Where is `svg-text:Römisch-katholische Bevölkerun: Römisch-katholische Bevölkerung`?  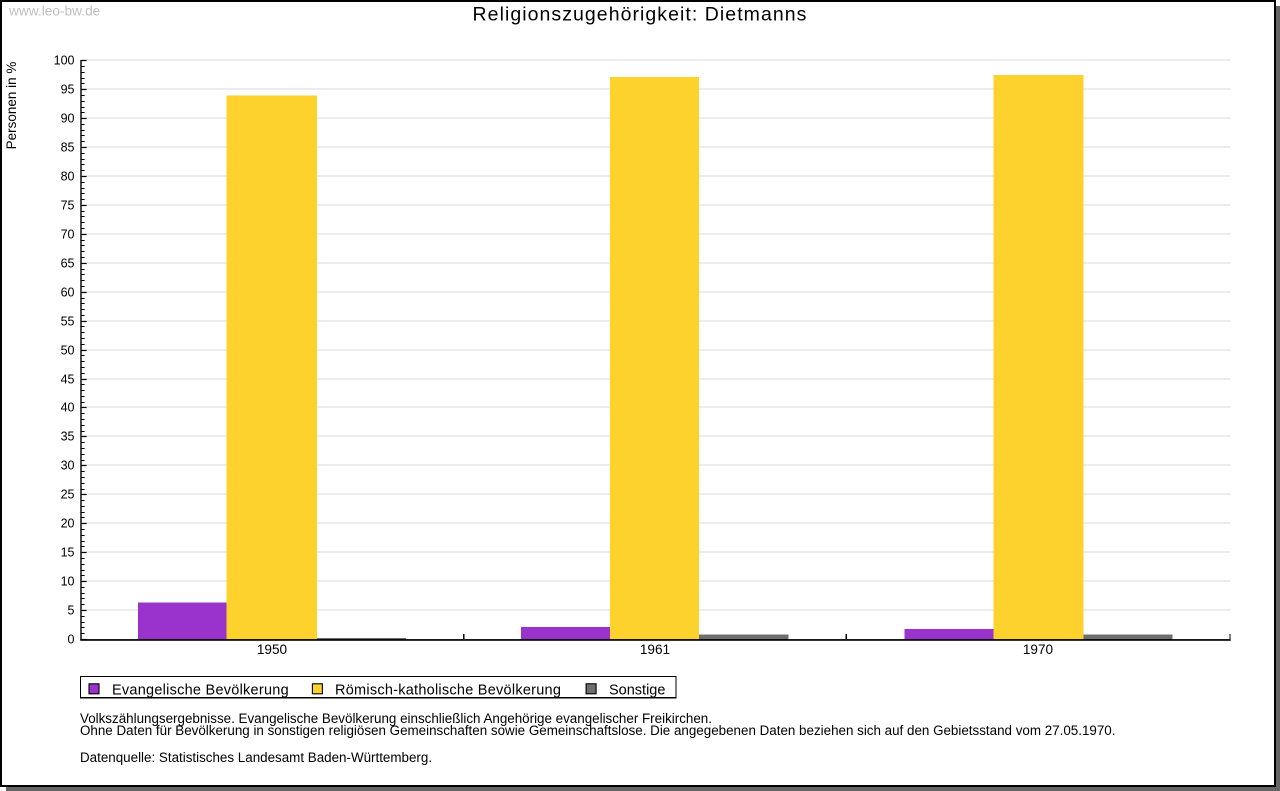 svg-text:Römisch-katholische Bevölkerun: Römisch-katholische Bevölkerung is located at coordinates (448, 690).